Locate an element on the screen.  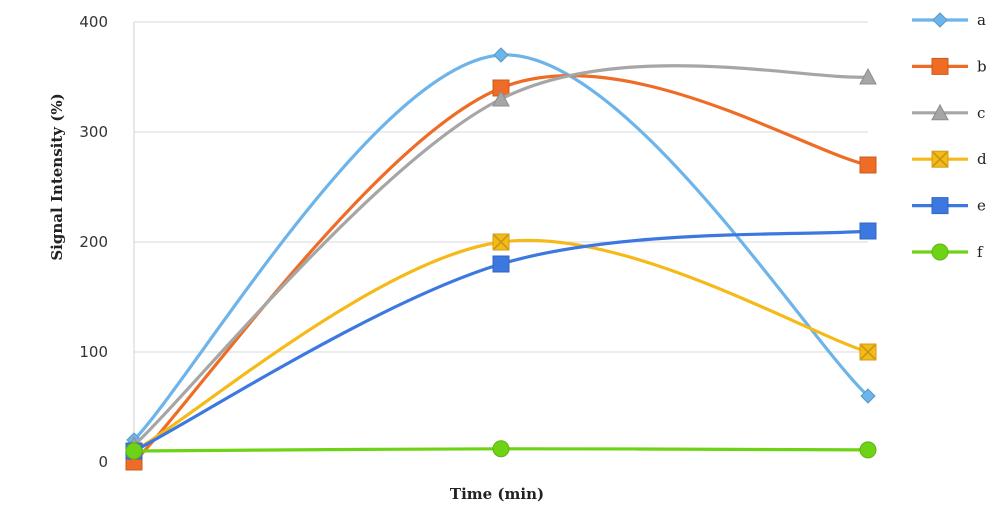
legend-label: b is located at coordinates (982, 66).